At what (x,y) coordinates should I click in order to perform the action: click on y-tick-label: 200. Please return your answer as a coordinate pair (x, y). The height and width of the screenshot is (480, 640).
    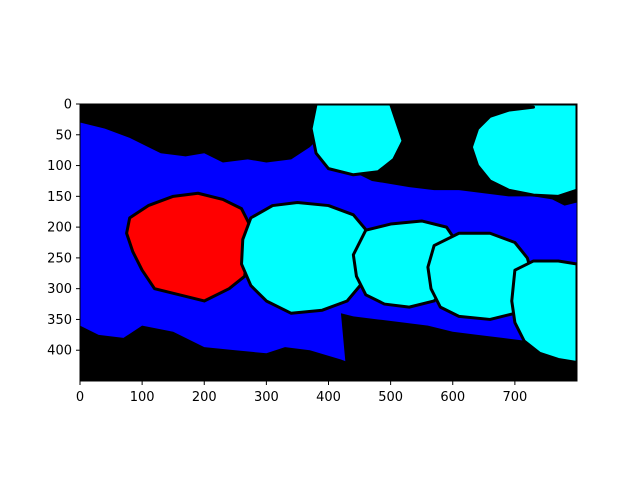
    Looking at the image, I should click on (59, 228).